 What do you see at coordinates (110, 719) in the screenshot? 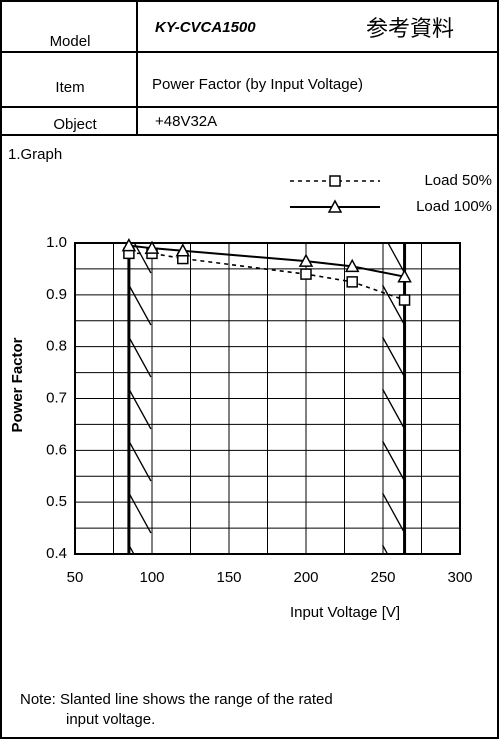
I see `note: input voltage.` at bounding box center [110, 719].